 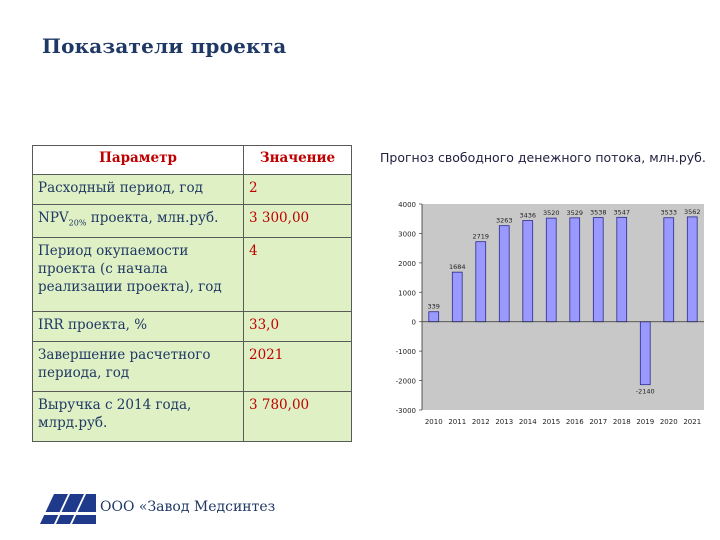 I want to click on param-name: NPV20% проекта, млн.руб., so click(x=138, y=221).